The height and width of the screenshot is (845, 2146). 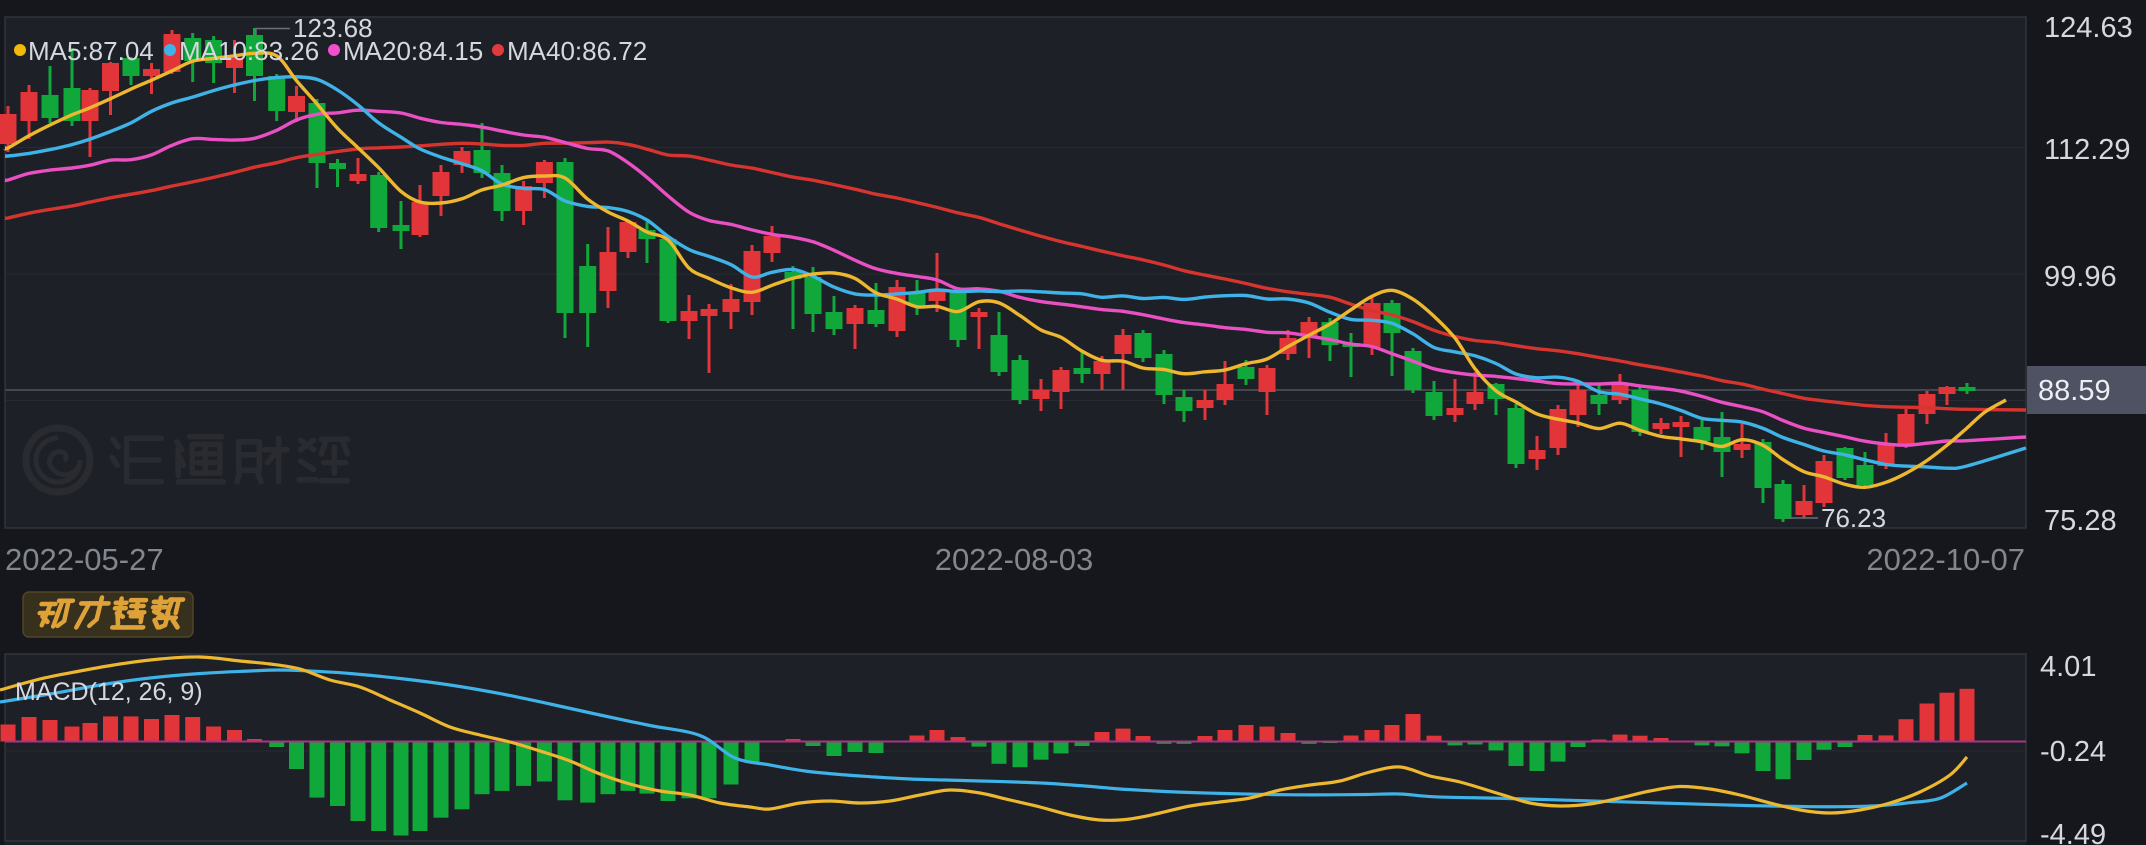 I want to click on svg-text: MA10:83.26, so click(x=249, y=51).